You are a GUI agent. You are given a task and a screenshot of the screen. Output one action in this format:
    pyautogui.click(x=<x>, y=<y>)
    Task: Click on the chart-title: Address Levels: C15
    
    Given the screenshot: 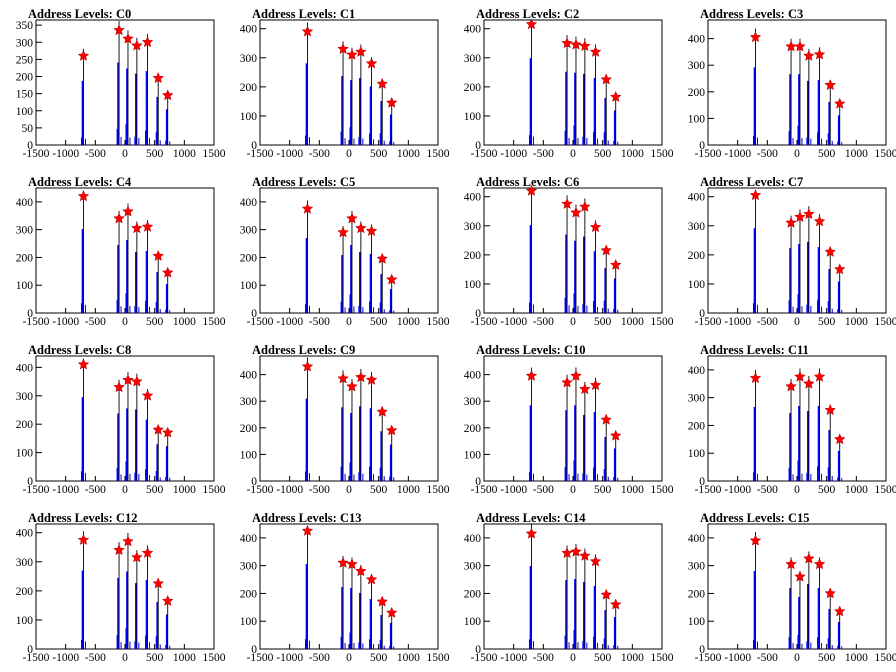 What is the action you would take?
    pyautogui.click(x=755, y=518)
    